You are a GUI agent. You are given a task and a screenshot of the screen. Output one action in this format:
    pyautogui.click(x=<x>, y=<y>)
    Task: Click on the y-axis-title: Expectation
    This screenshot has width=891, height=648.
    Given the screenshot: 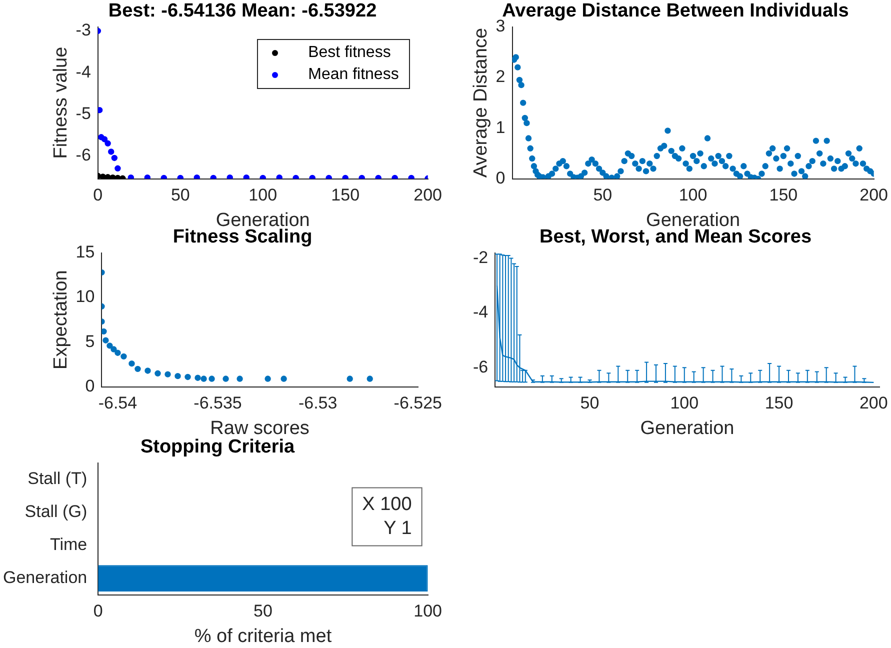 What is the action you would take?
    pyautogui.click(x=61, y=320)
    